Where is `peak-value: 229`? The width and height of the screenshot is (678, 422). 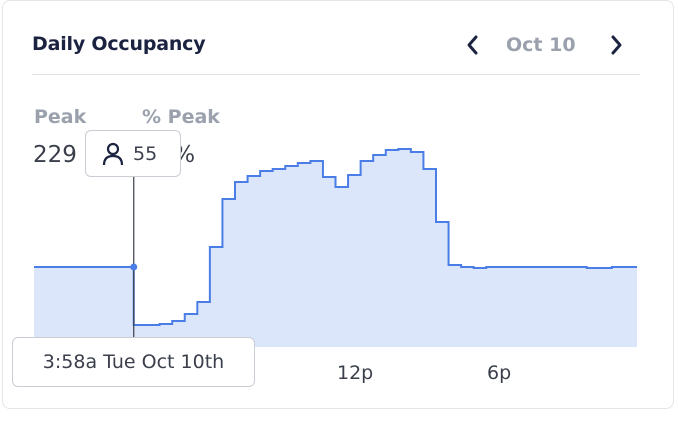 peak-value: 229 is located at coordinates (55, 155).